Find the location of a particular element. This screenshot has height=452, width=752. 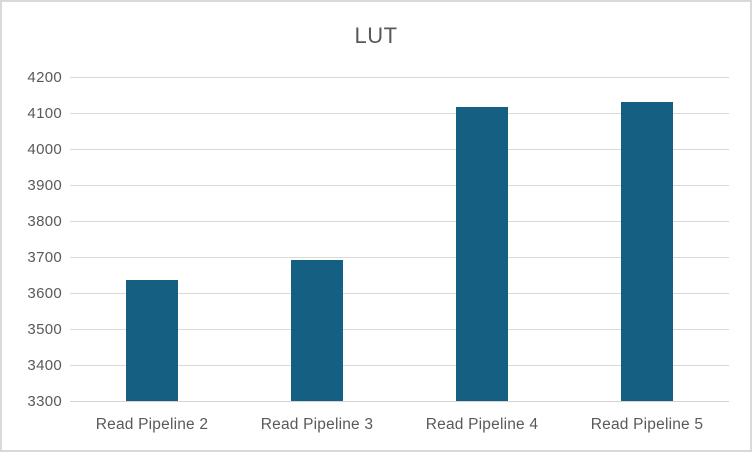

x-category-label: Read Pipeline 2 is located at coordinates (152, 424).